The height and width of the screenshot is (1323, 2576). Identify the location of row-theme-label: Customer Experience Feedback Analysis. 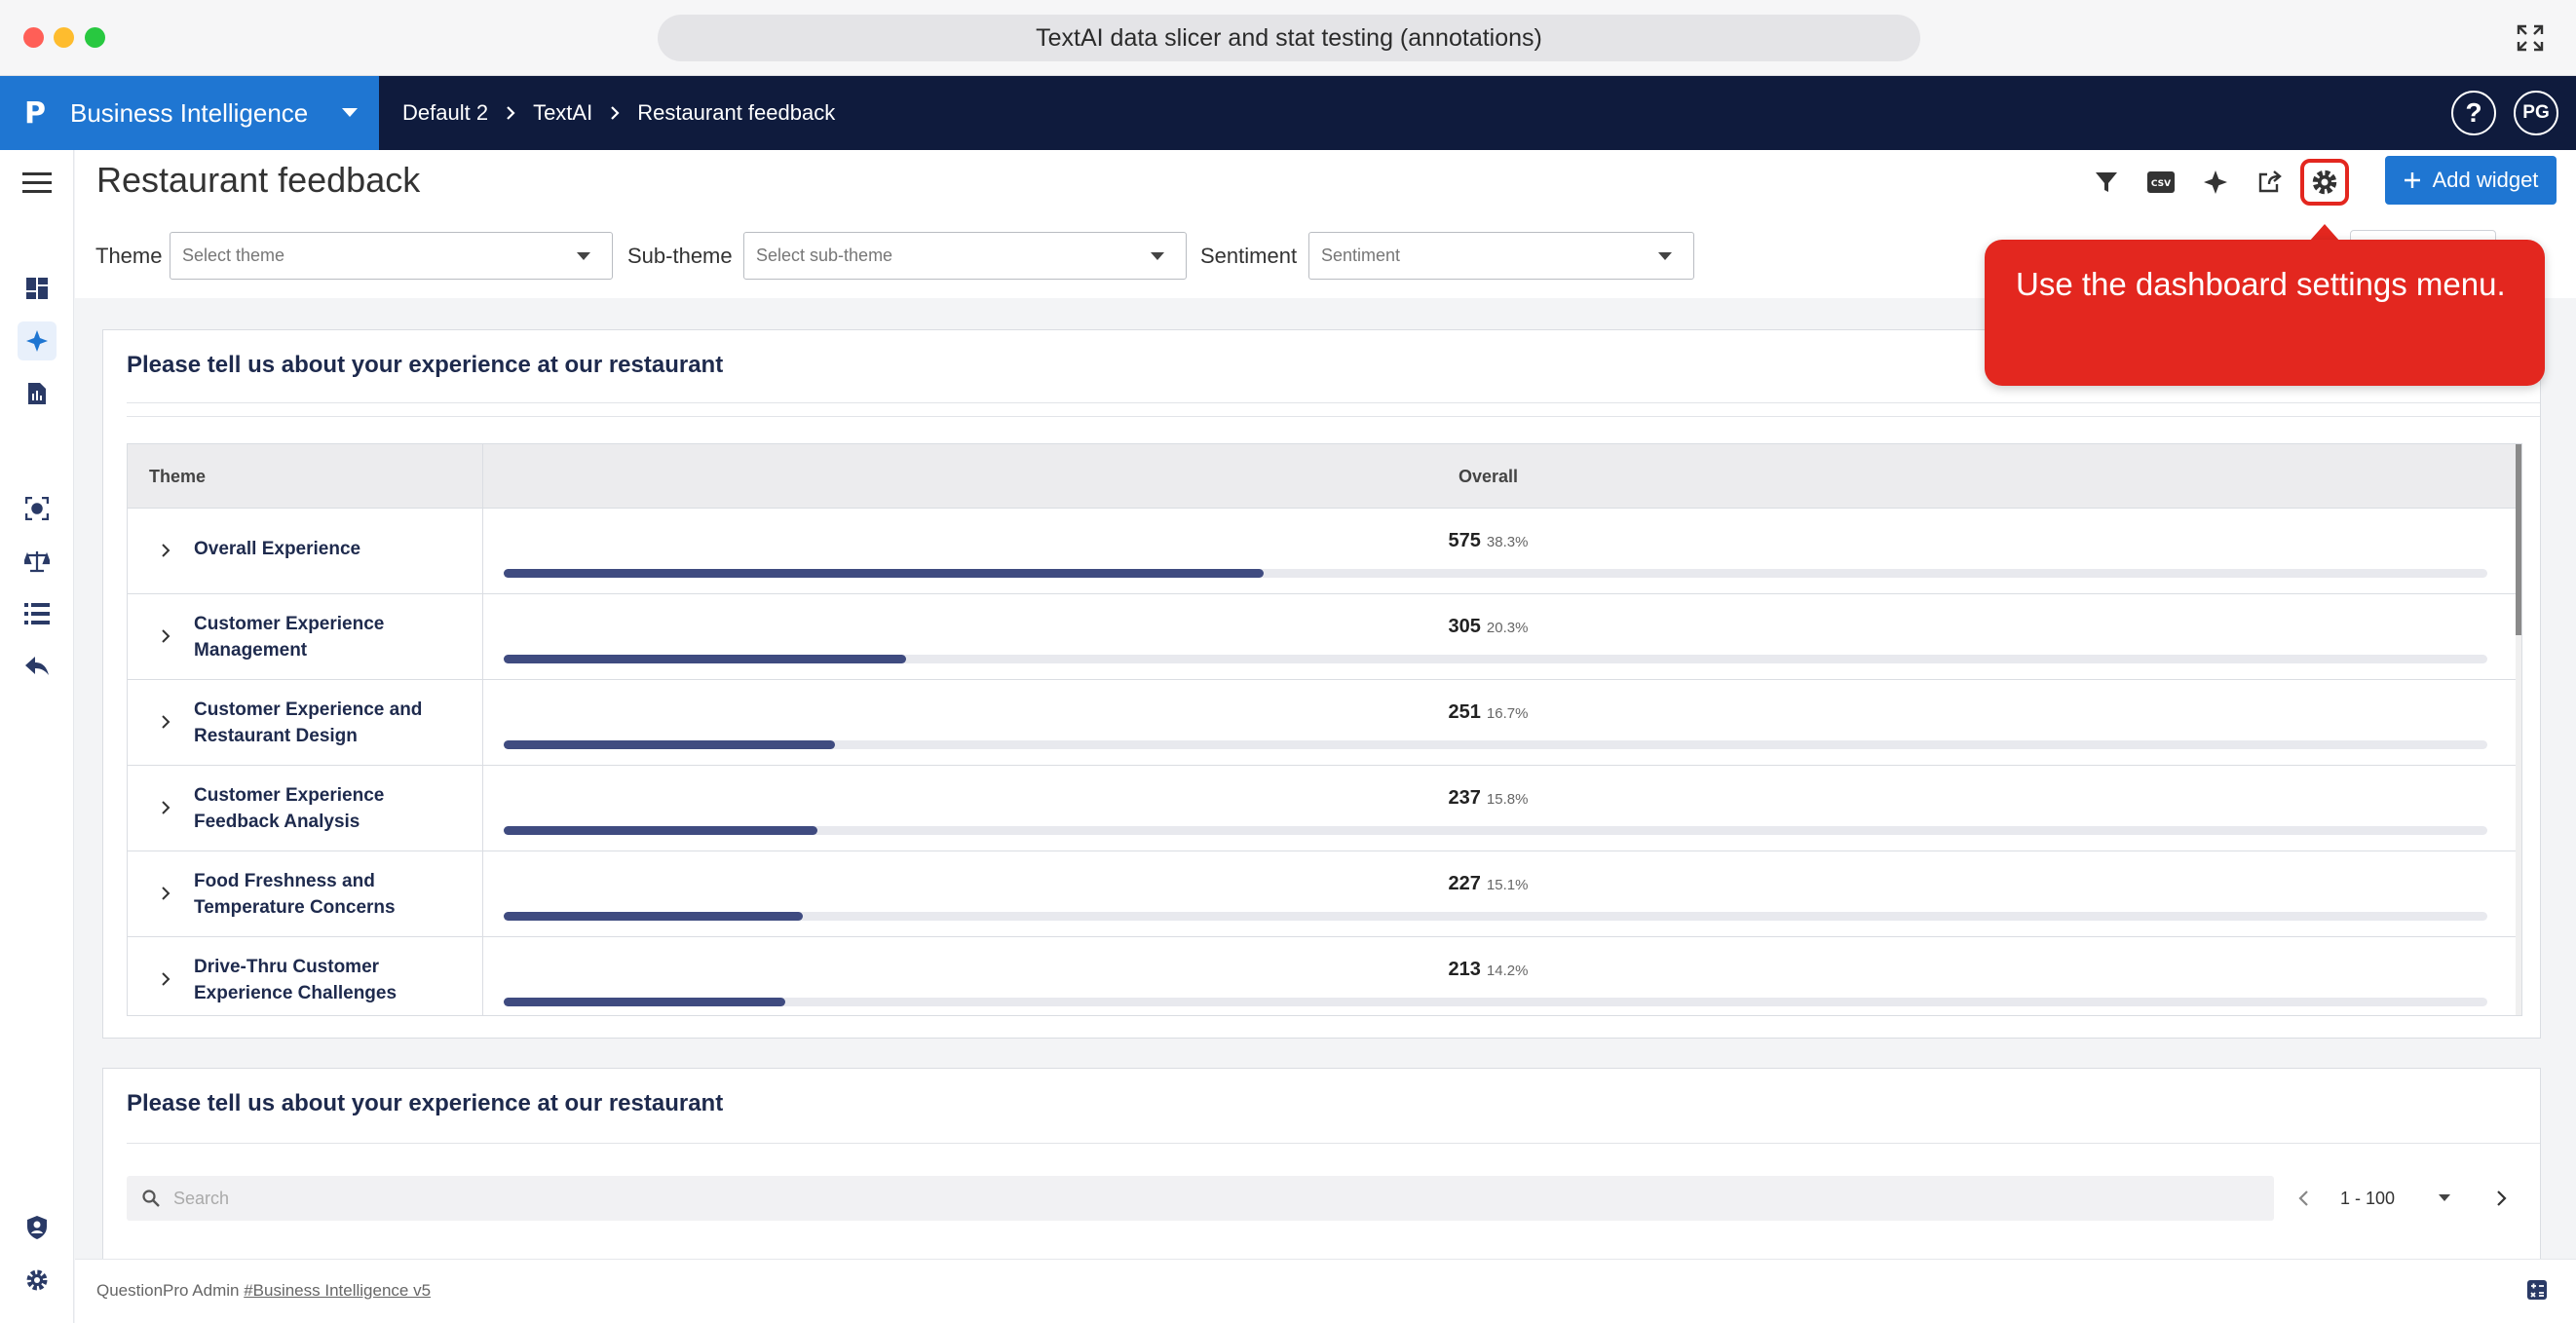
(330, 808).